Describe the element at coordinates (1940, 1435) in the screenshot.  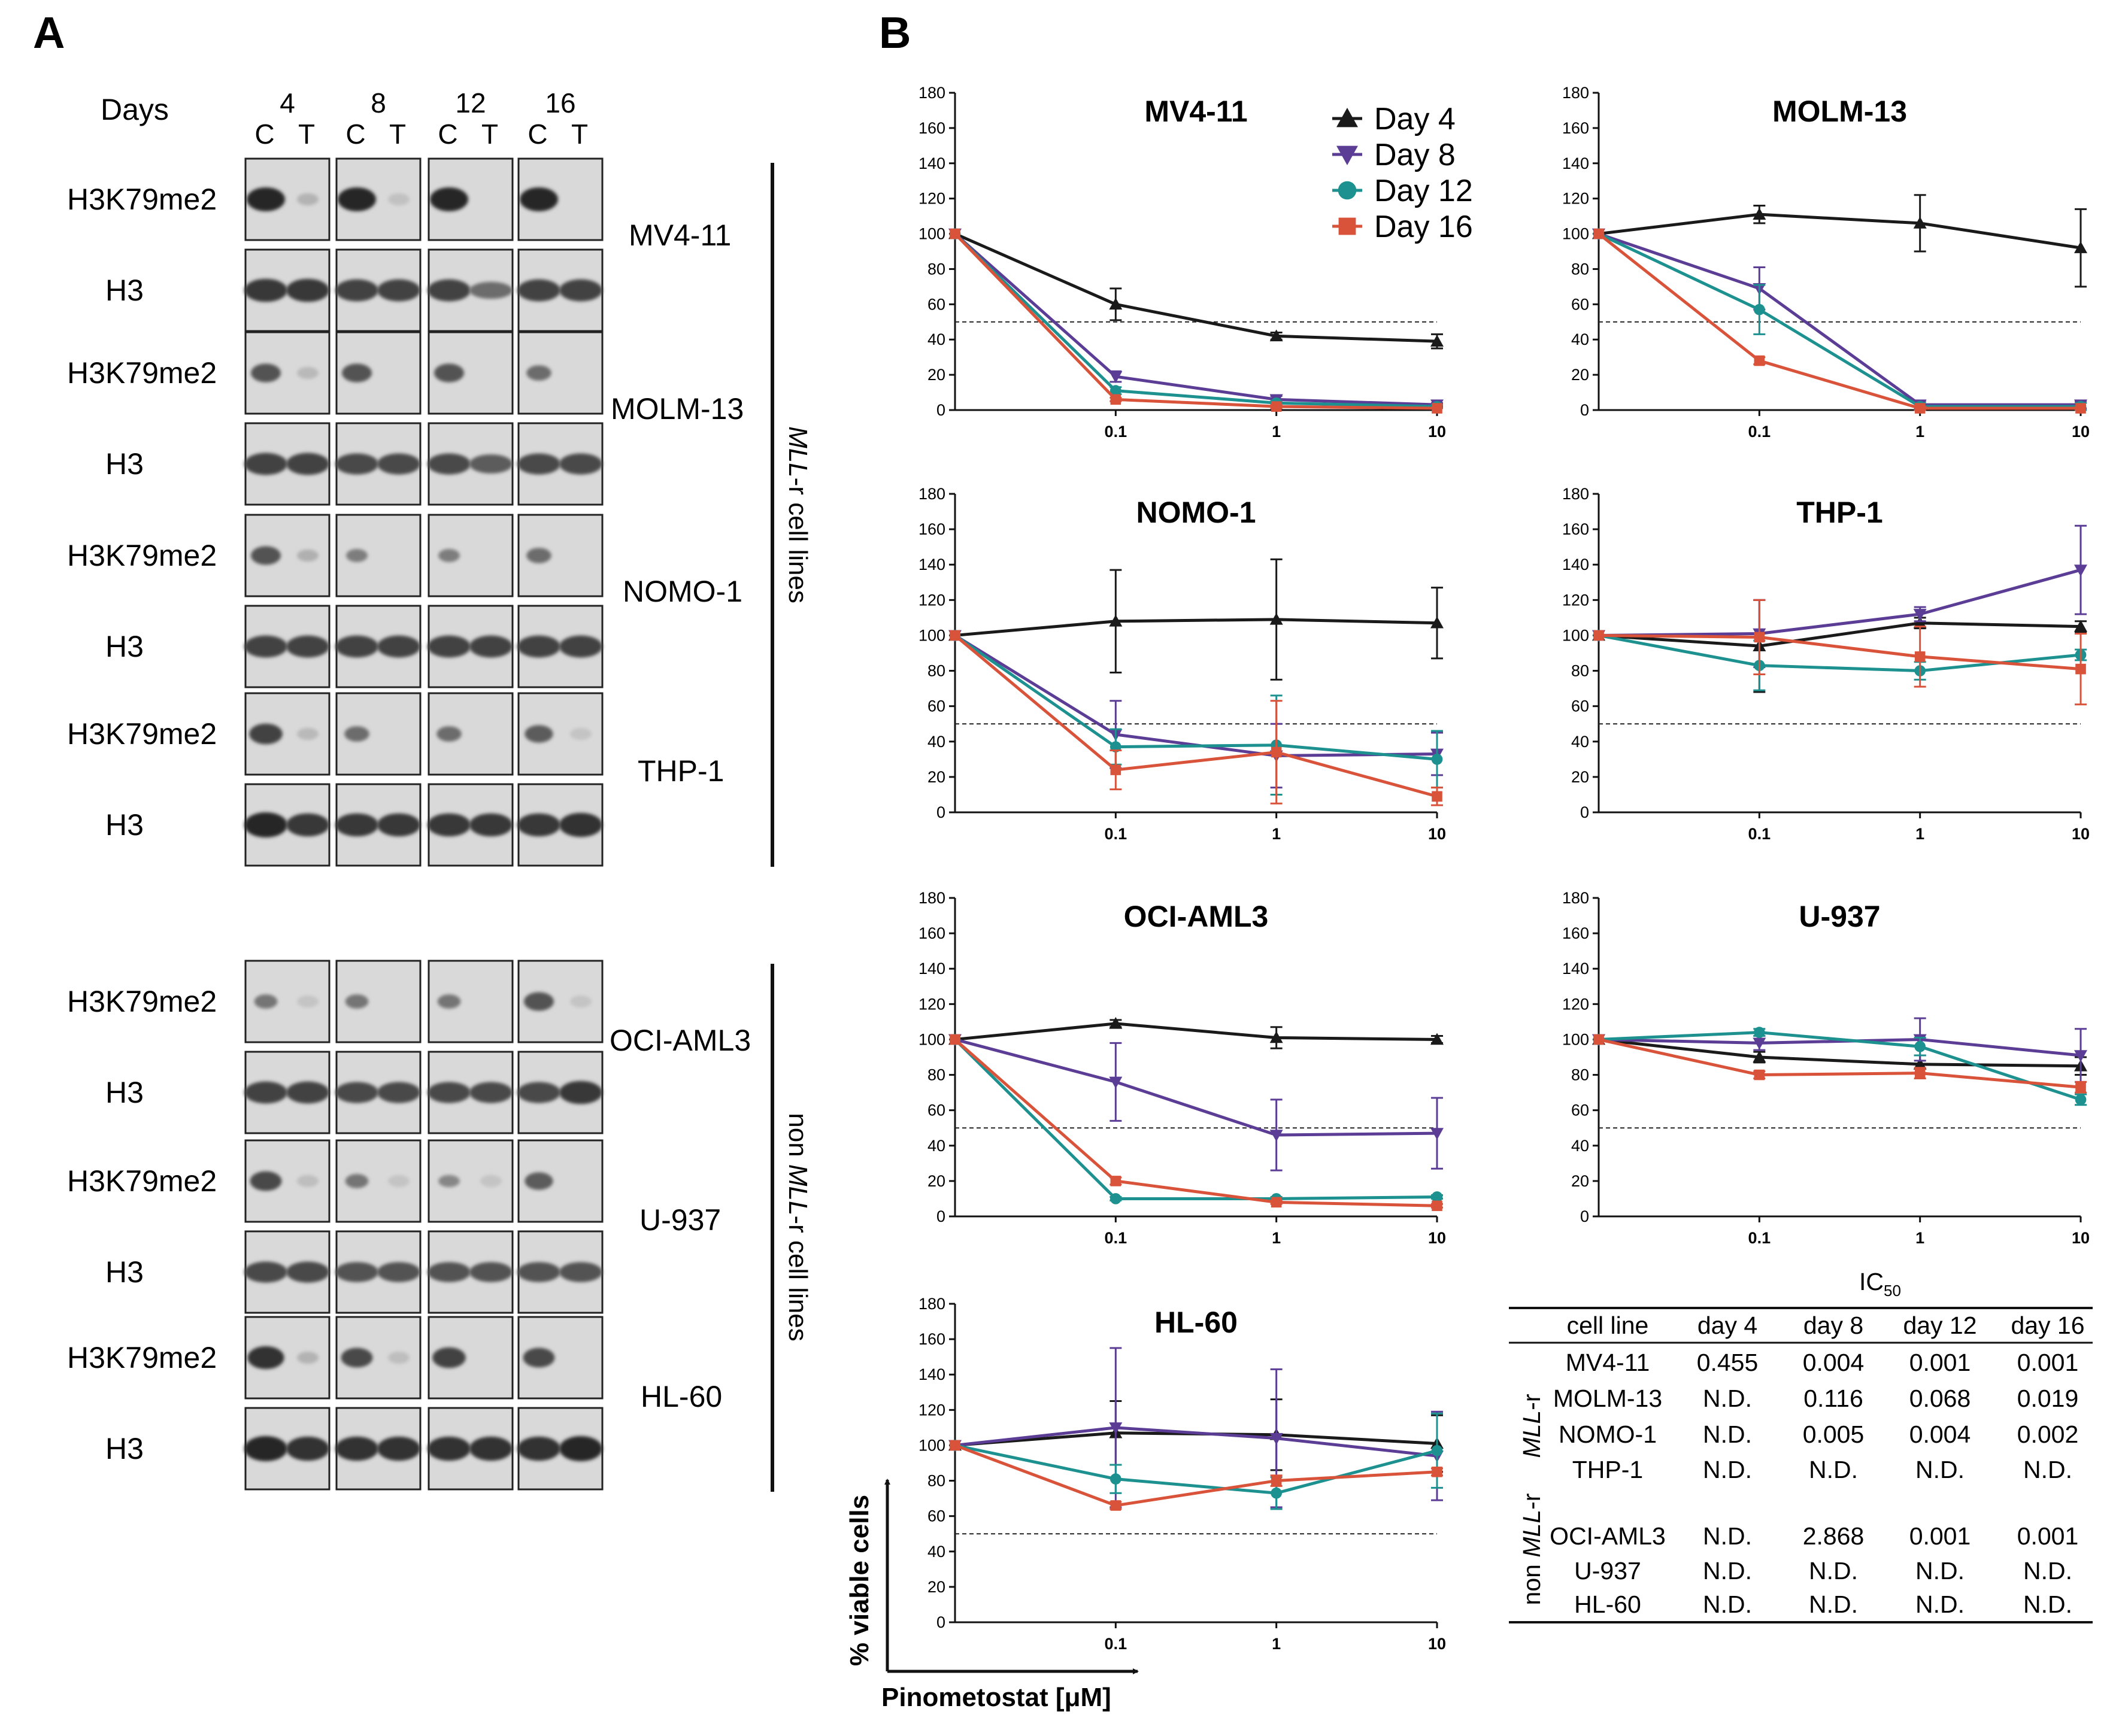
I see `table-cell-value: 0.004` at that location.